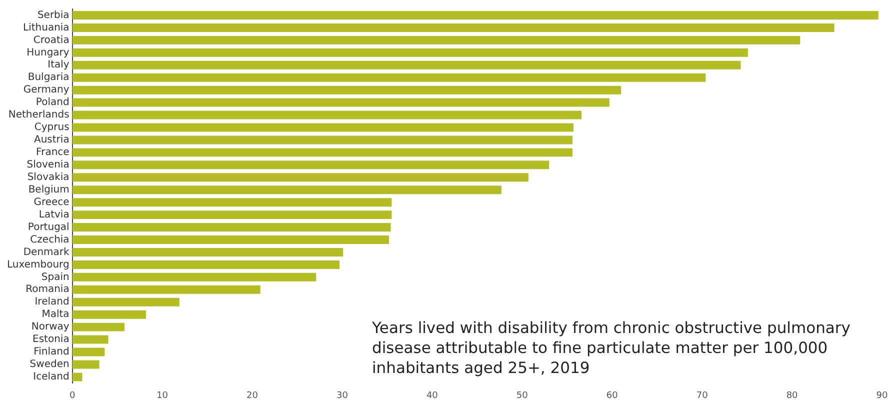  What do you see at coordinates (46, 90) in the screenshot?
I see `y-tick-label: Germany` at bounding box center [46, 90].